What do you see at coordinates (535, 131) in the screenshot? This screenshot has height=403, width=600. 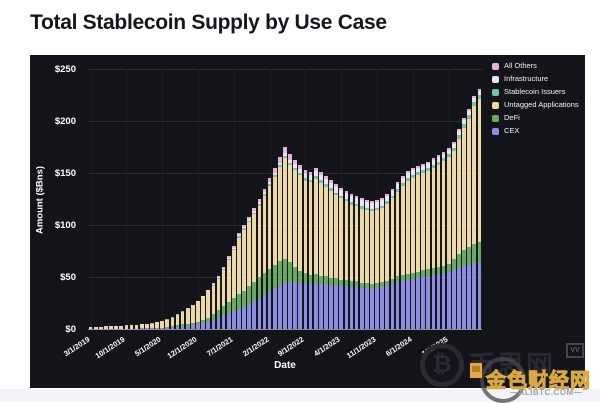 I see `legend-item: CEX` at bounding box center [535, 131].